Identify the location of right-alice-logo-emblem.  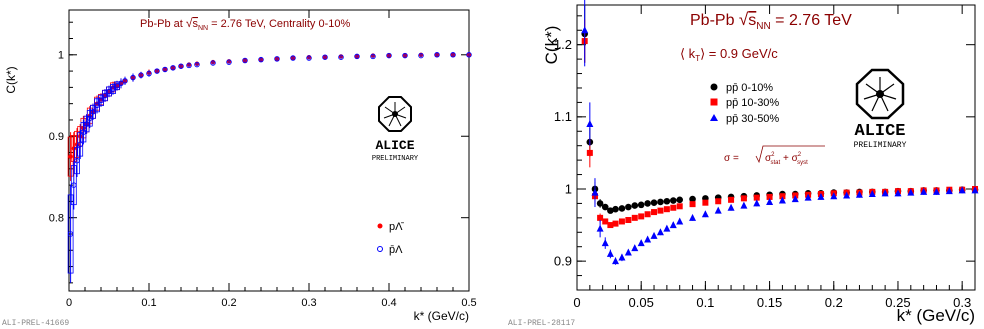
(880, 94).